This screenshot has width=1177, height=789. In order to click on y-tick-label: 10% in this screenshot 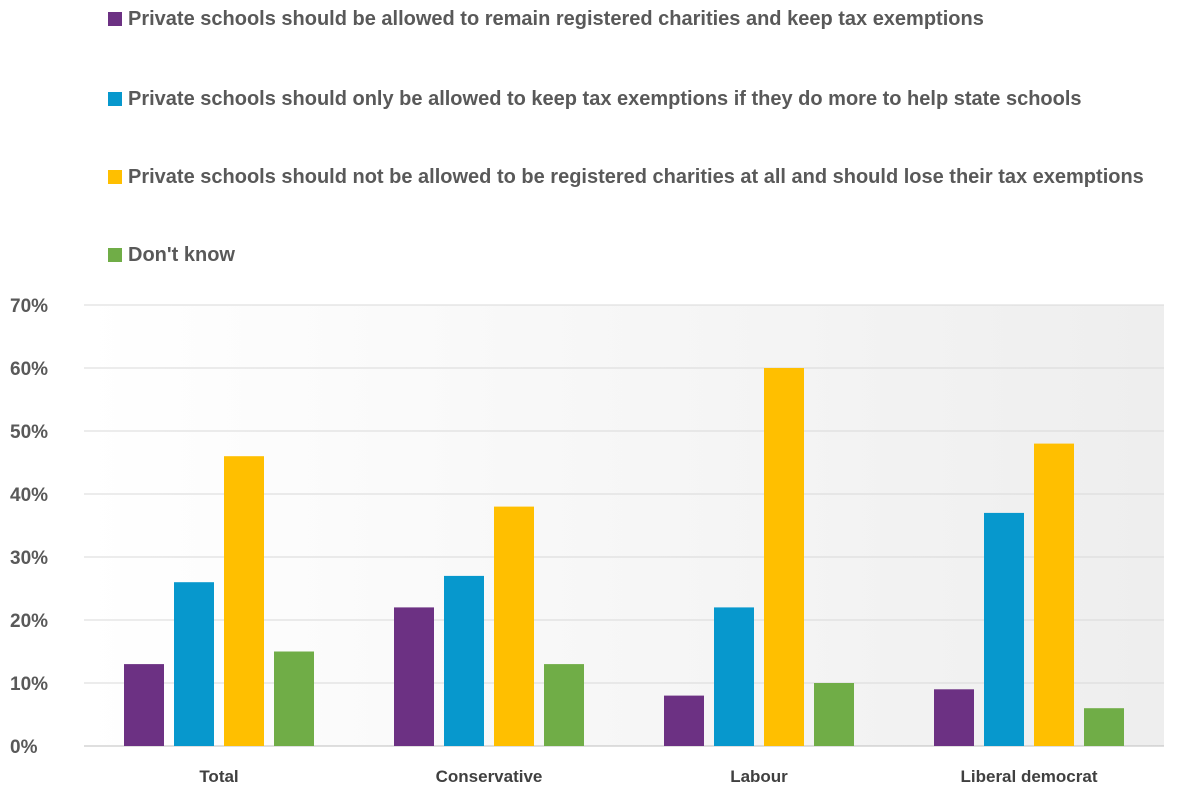, I will do `click(29, 684)`.